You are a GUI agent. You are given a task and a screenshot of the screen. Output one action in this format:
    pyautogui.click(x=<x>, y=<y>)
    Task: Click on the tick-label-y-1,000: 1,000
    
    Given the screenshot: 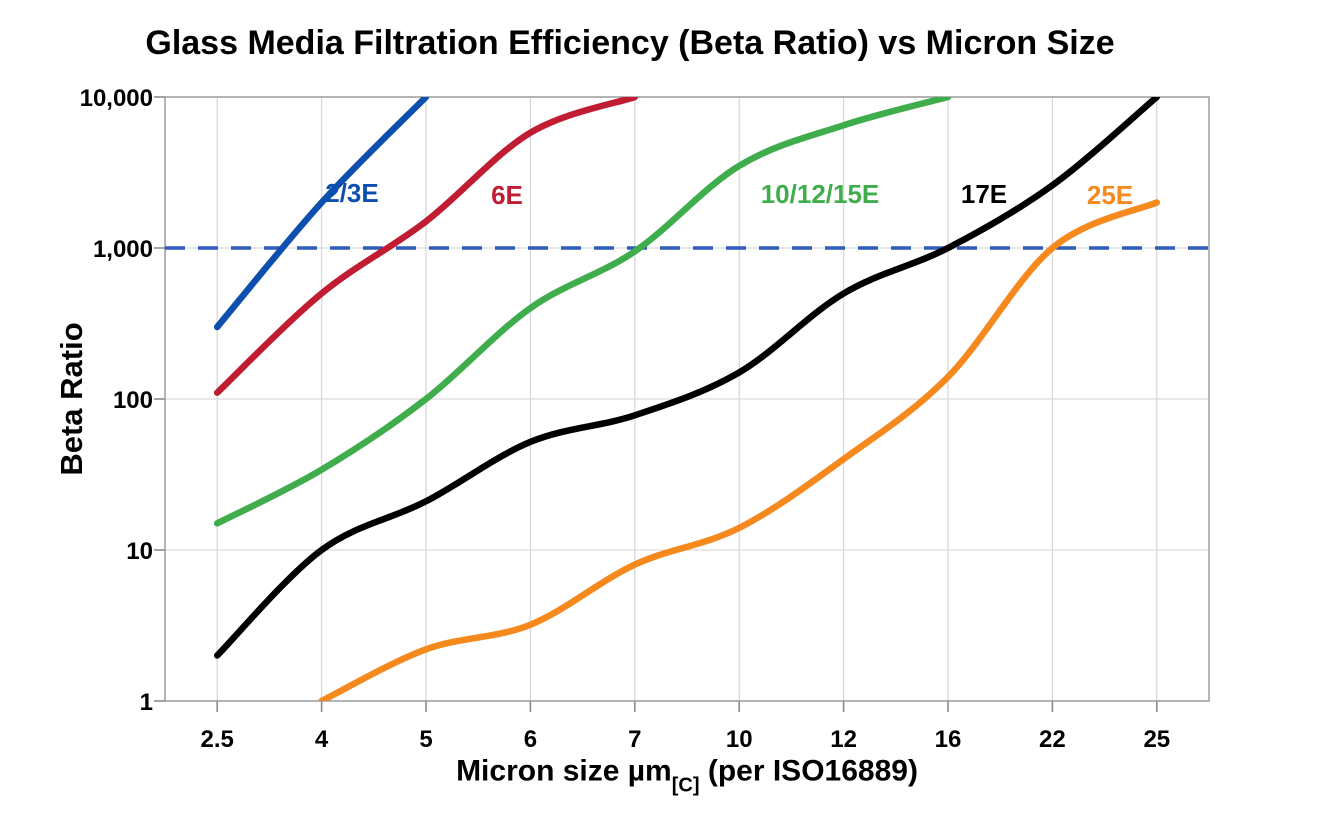 What is the action you would take?
    pyautogui.click(x=123, y=249)
    